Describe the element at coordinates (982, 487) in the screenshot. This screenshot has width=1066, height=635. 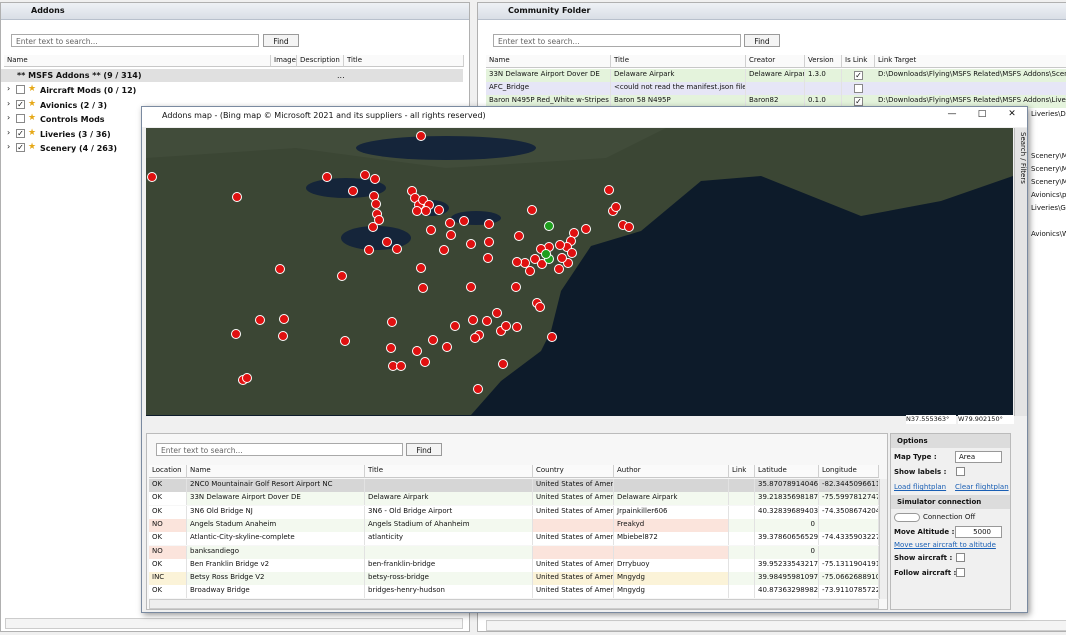
I see `link: Clear flightplan` at that location.